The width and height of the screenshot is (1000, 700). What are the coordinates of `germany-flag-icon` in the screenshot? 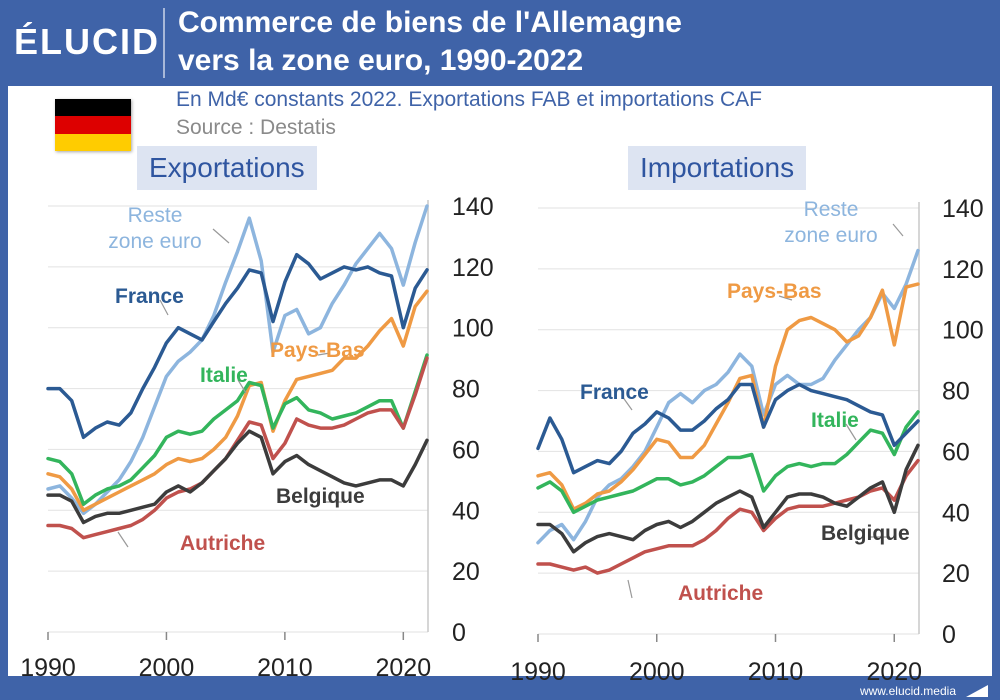 It's located at (93, 125).